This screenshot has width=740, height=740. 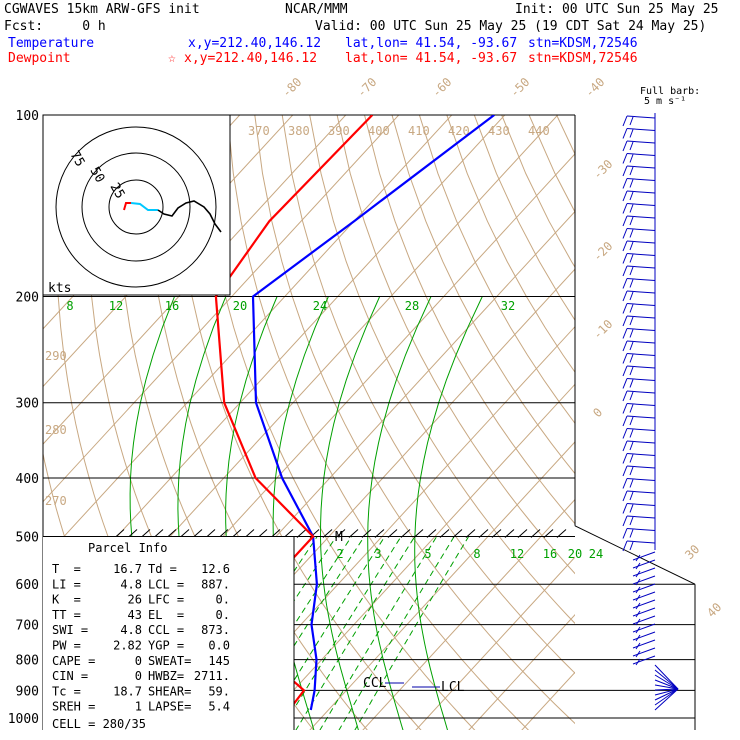 I want to click on init-time: Init: 00 UTC Sun 25 May 25, so click(x=617, y=9).